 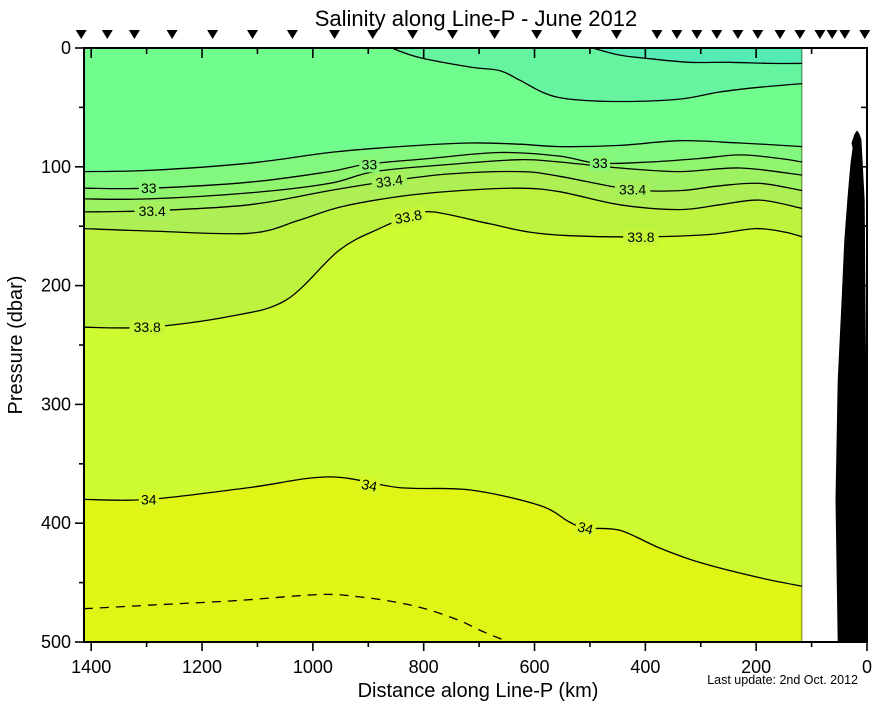 What do you see at coordinates (56, 523) in the screenshot?
I see `y-tick-label: 400` at bounding box center [56, 523].